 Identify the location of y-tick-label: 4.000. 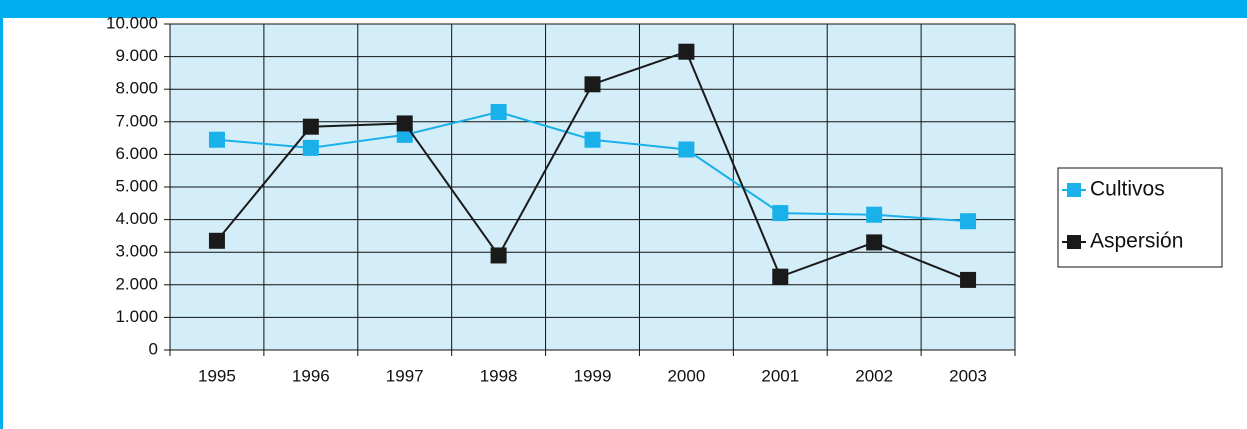
(136, 218).